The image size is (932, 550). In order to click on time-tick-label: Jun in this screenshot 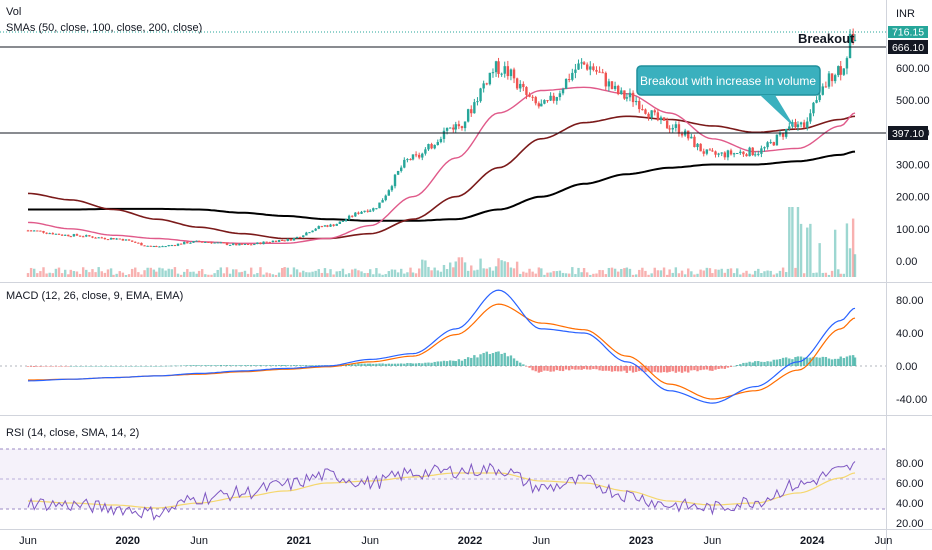, I will do `click(884, 541)`.